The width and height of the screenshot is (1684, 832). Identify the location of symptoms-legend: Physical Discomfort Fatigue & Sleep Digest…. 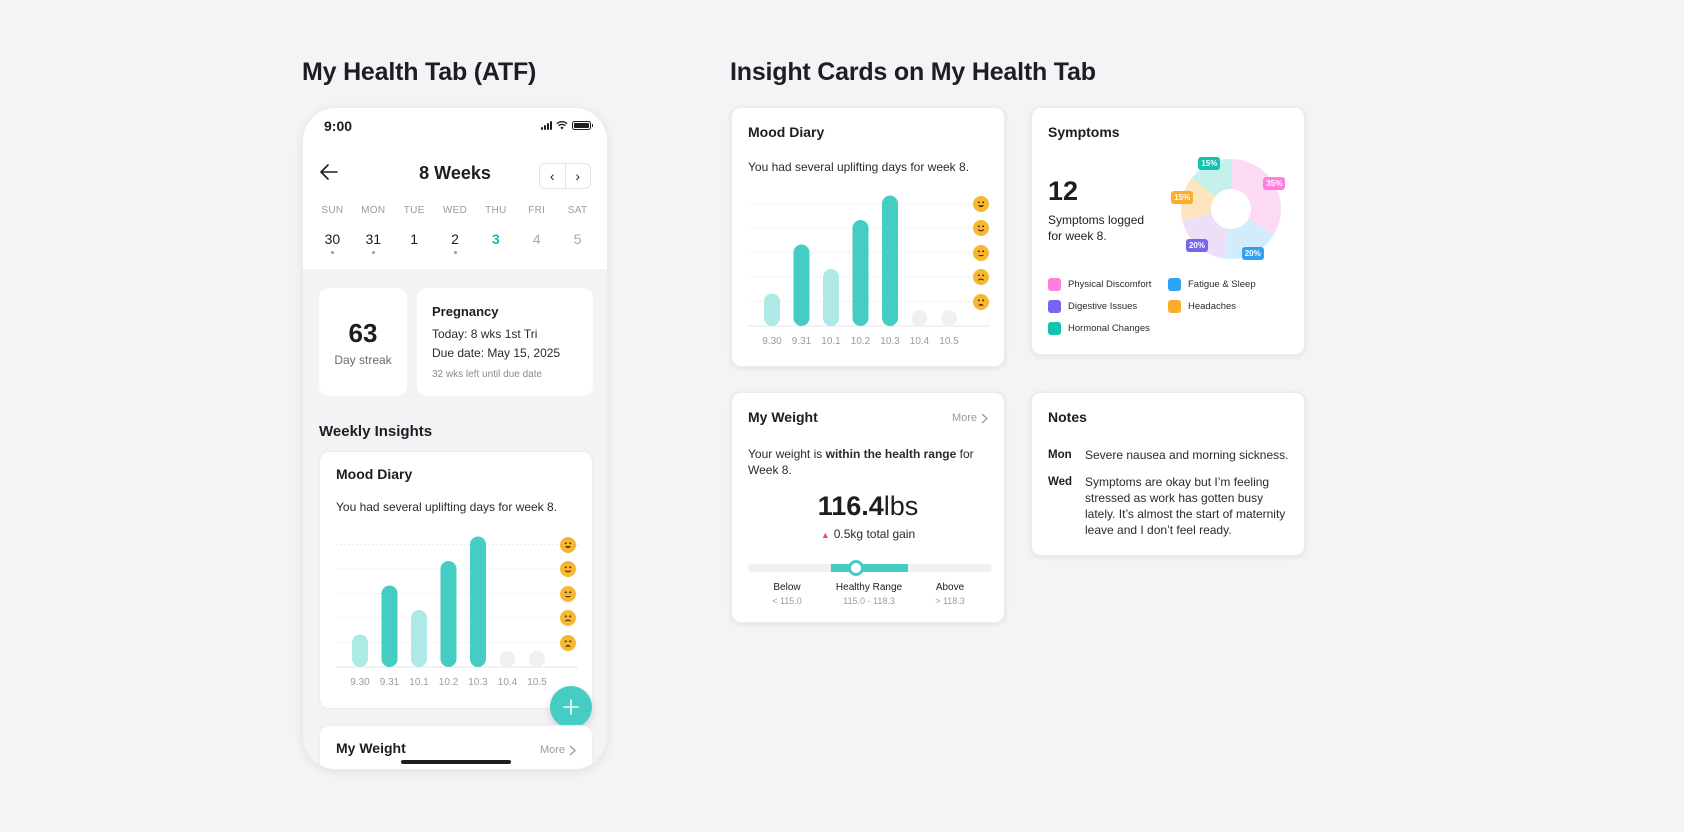
(1173, 306).